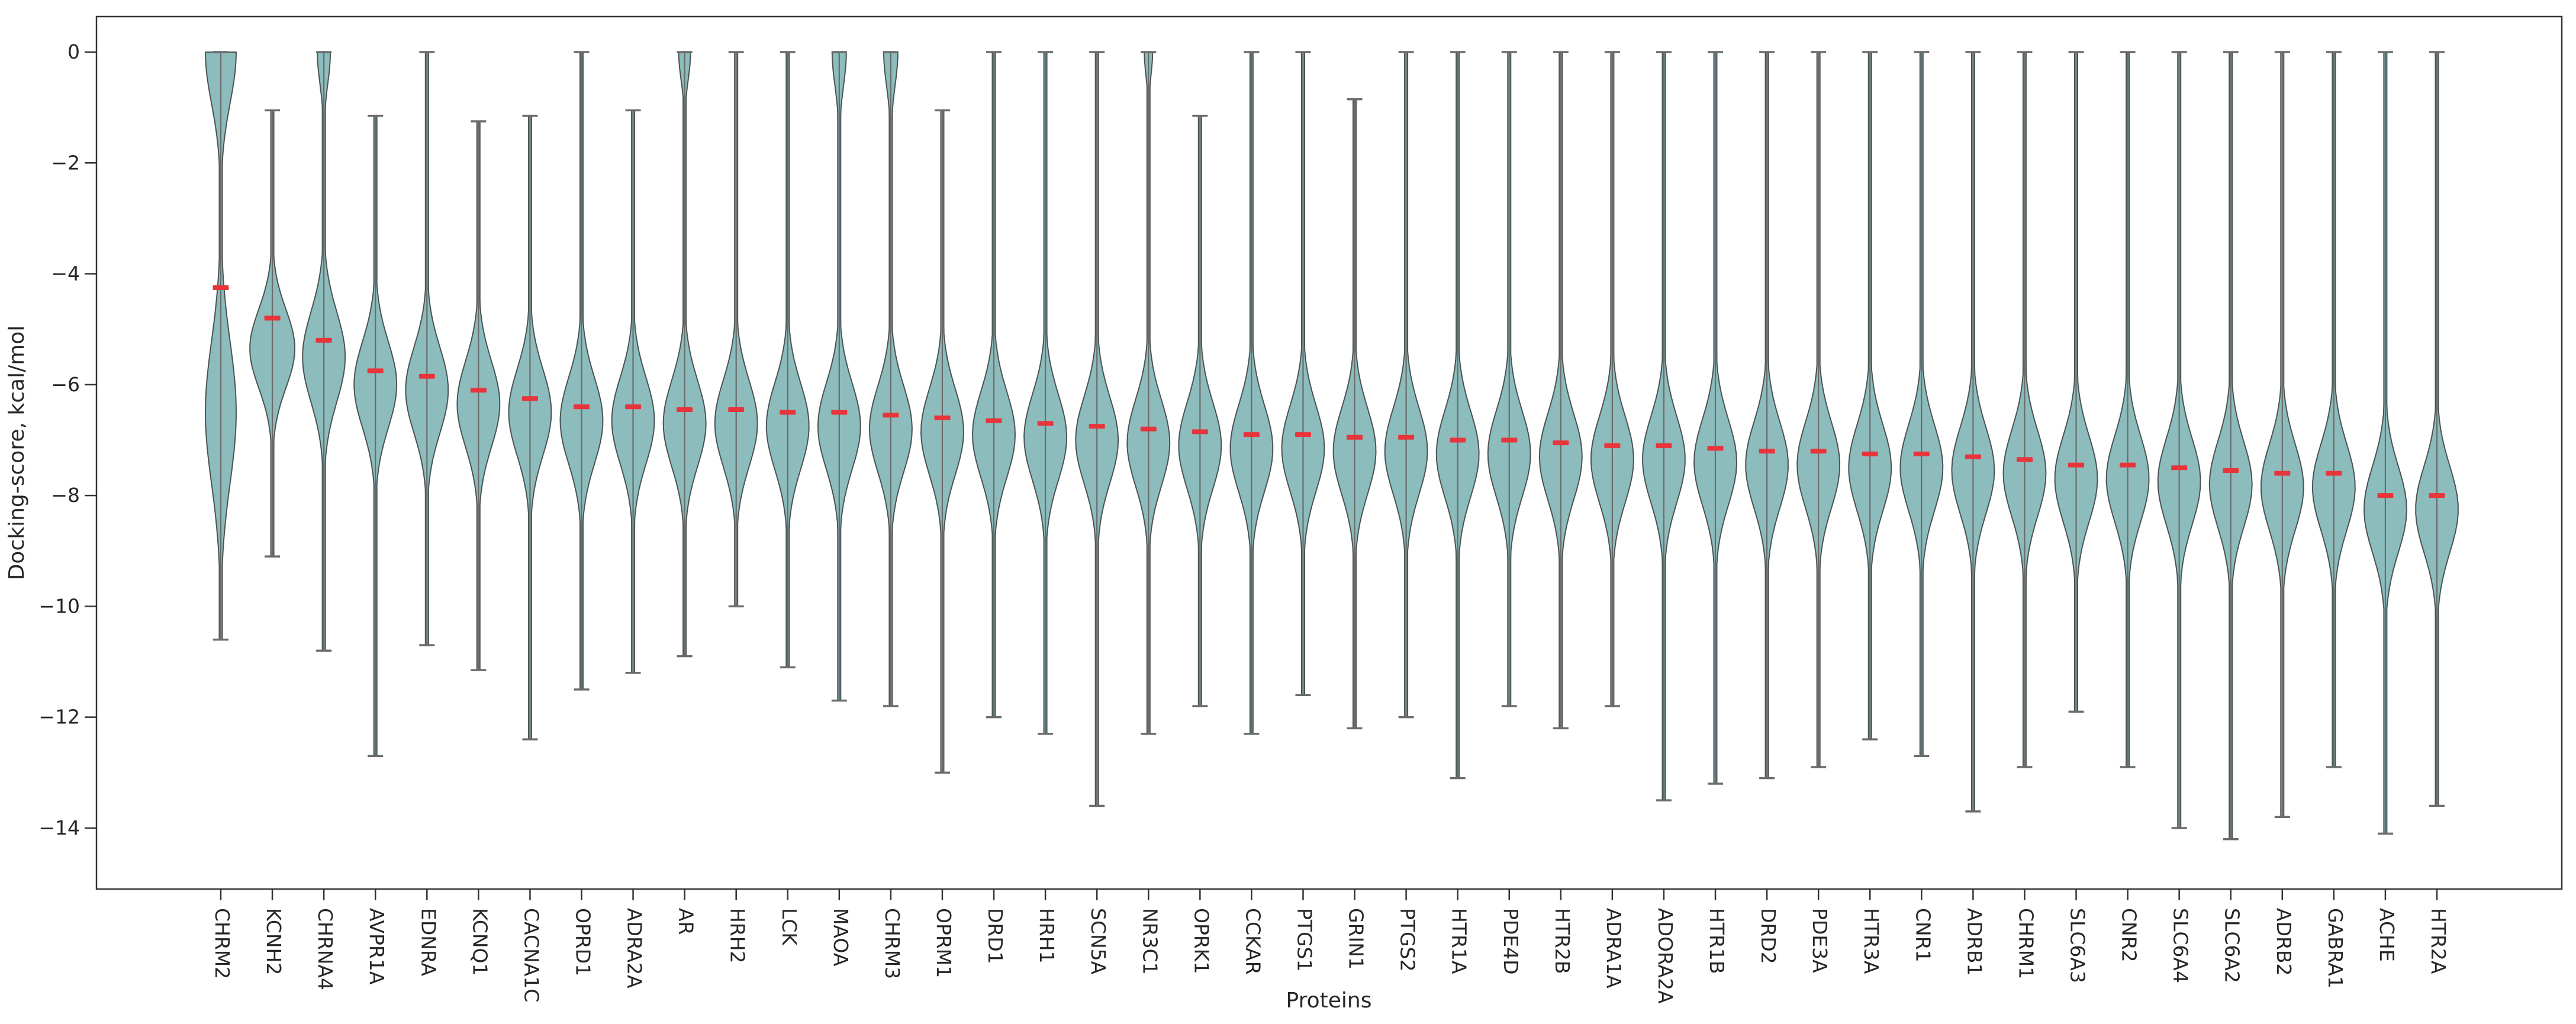 Image resolution: width=2576 pixels, height=1024 pixels. What do you see at coordinates (2385, 496) in the screenshot?
I see `median-marker-ACHE` at bounding box center [2385, 496].